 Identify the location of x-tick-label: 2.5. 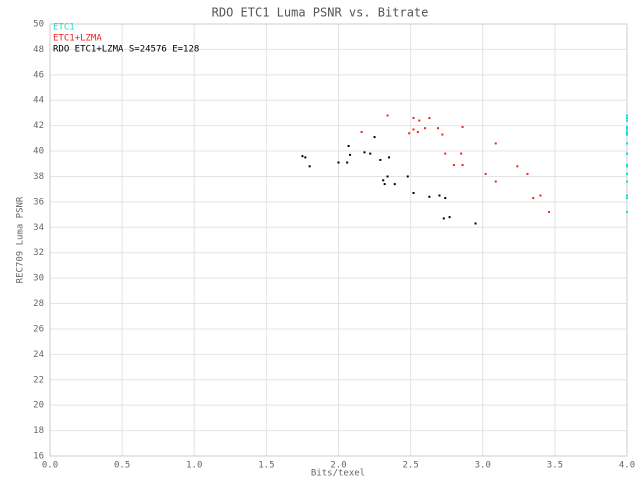
(410, 466).